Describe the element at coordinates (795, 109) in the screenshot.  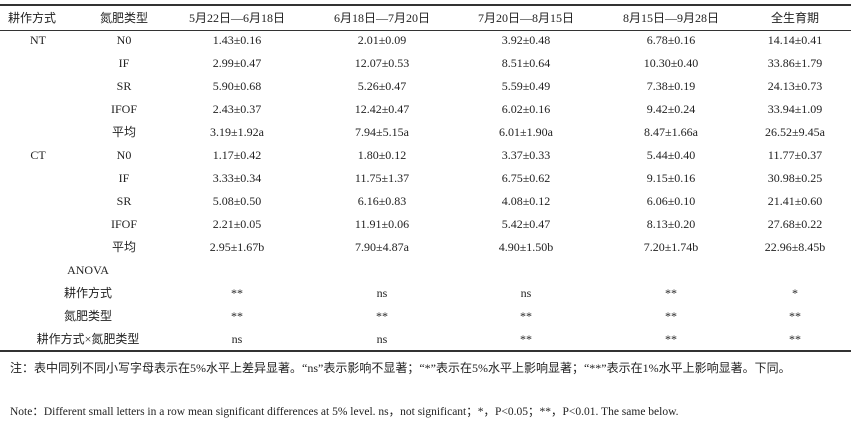
I see `value-cell: 33.94±1.09` at that location.